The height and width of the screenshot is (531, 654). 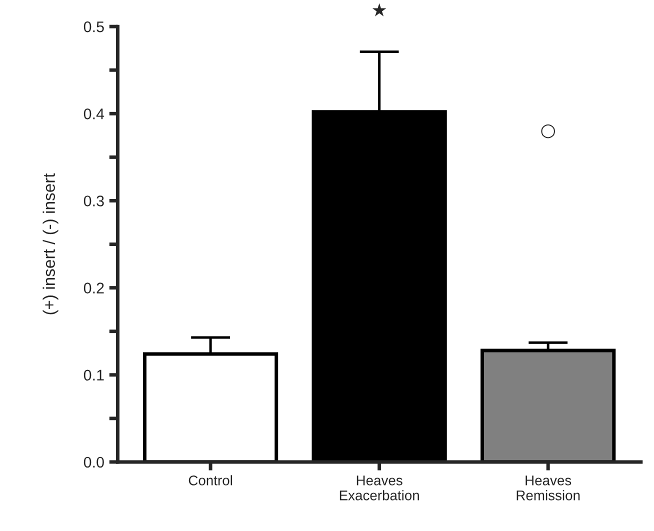 I want to click on y-tick-label: 0.4, so click(x=94, y=114).